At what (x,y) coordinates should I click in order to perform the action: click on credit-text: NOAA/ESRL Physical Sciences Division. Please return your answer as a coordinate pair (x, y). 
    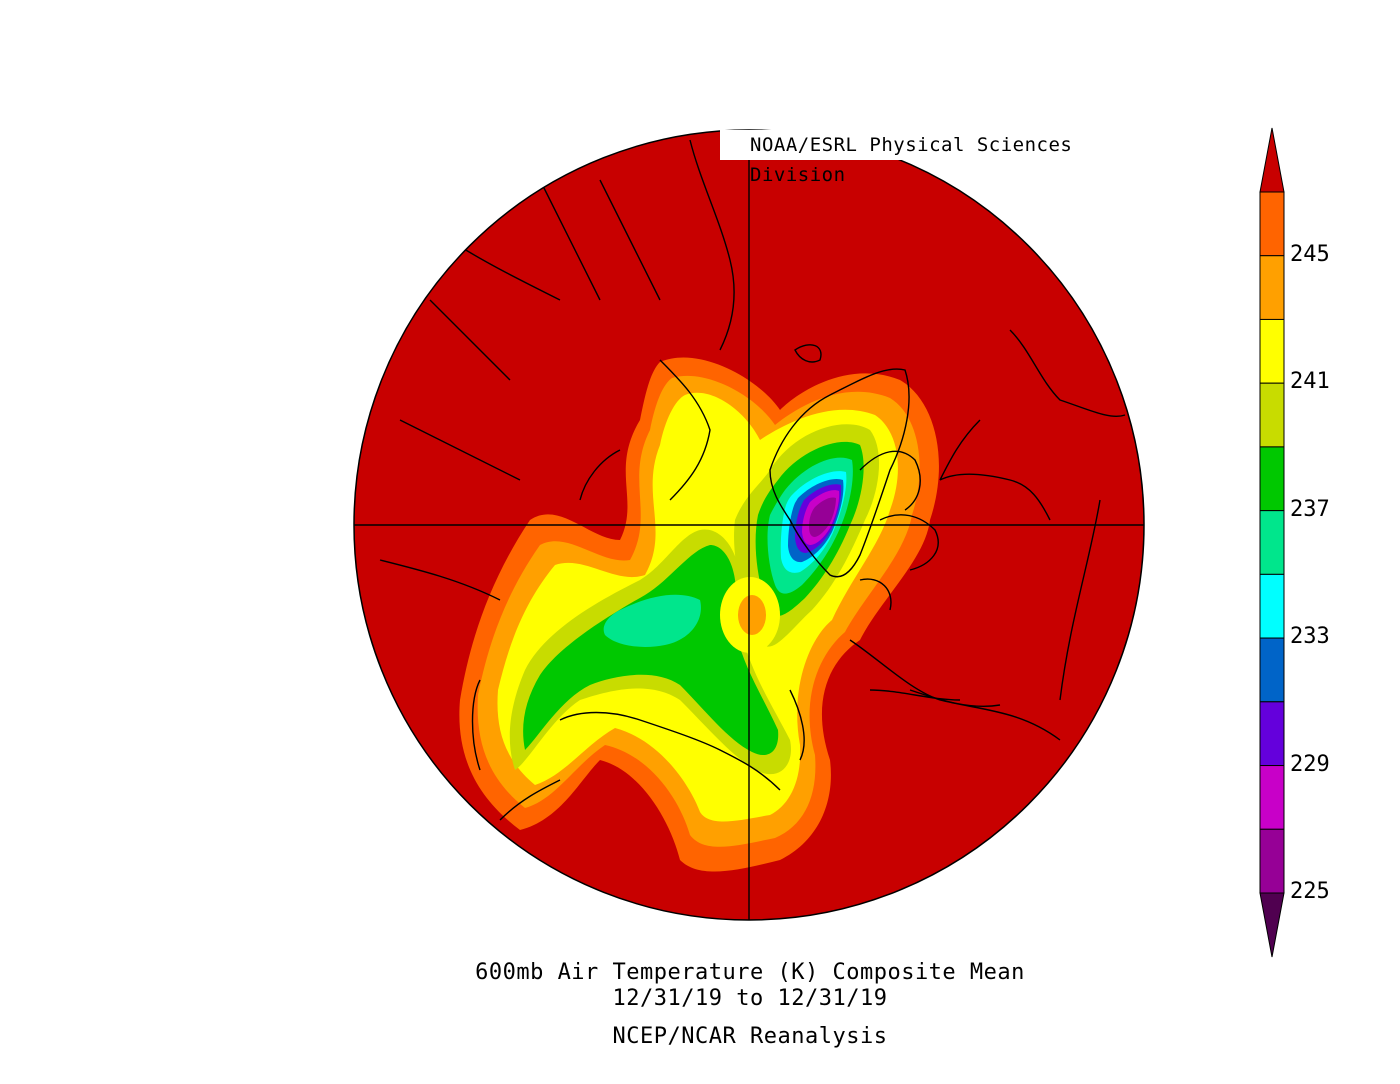
    Looking at the image, I should click on (930, 158).